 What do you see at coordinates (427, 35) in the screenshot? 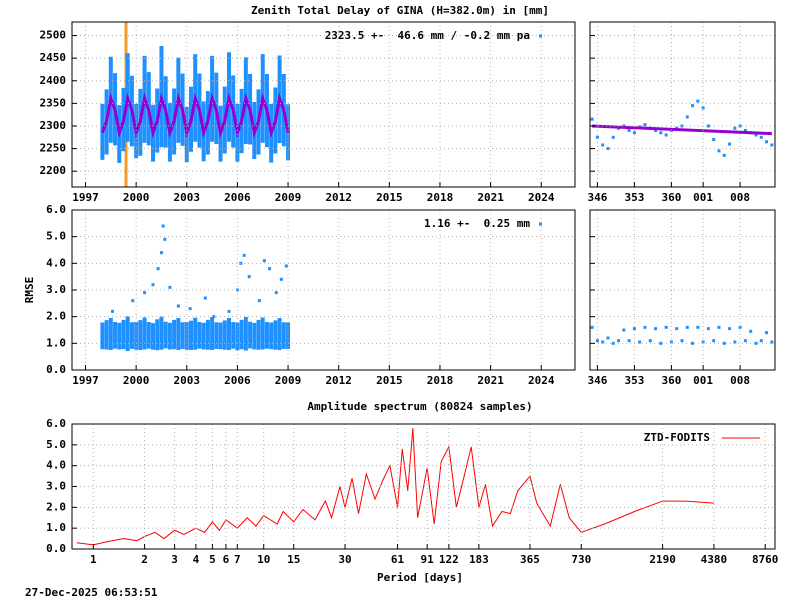
I see `legend-label: 2323.5 +- 46.6 mm / -0.2 mm pa` at bounding box center [427, 35].